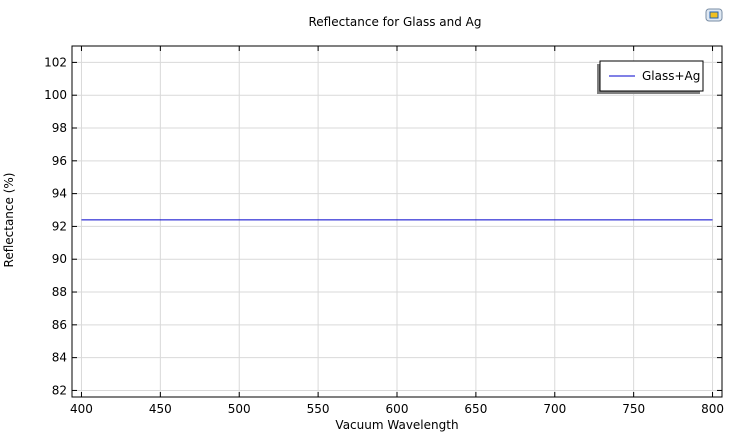  Describe the element at coordinates (55, 62) in the screenshot. I see `y-tick-label: 102` at that location.